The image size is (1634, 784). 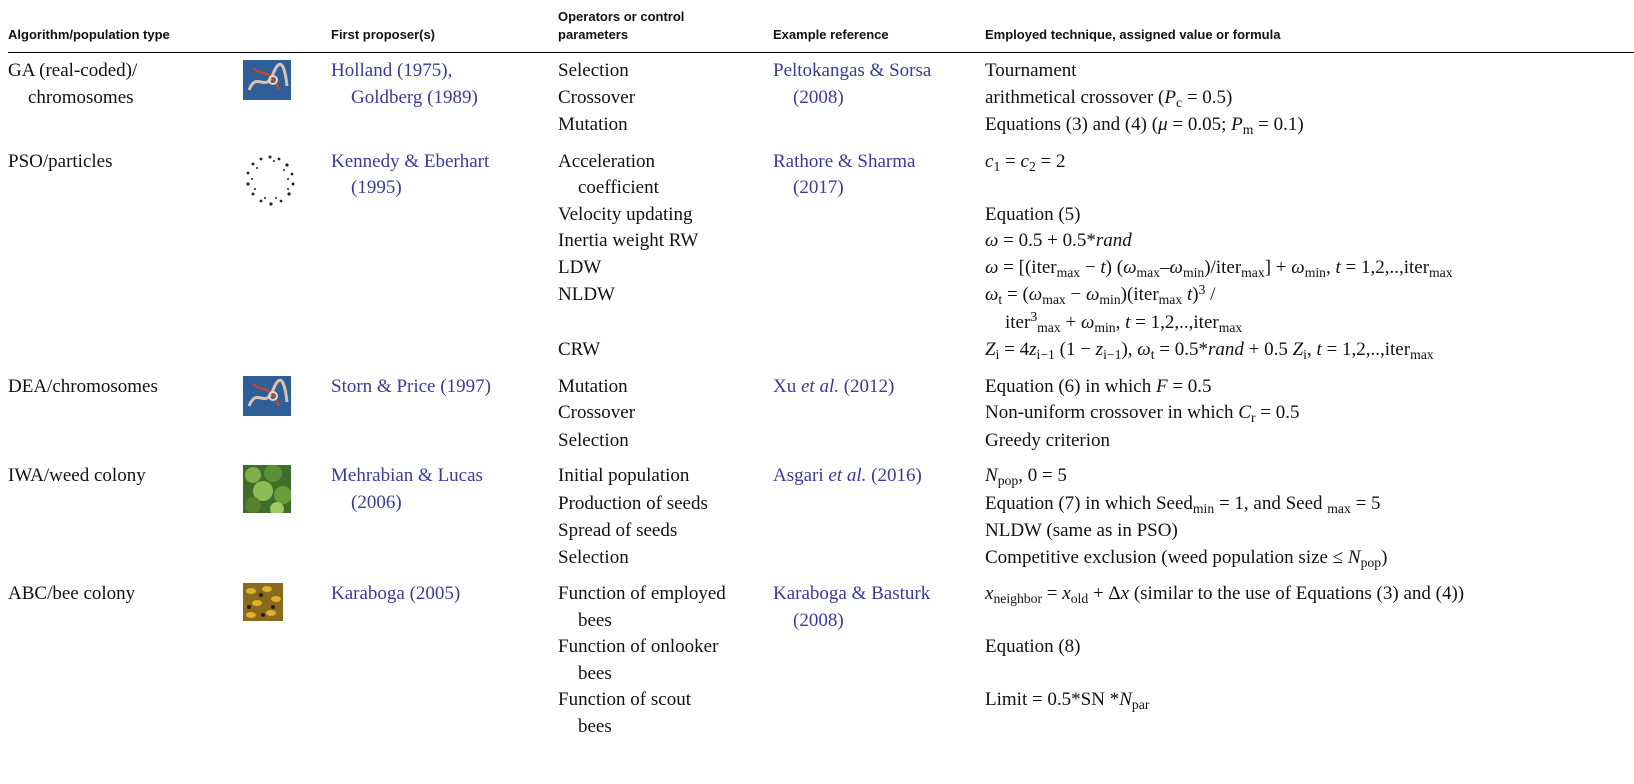 I want to click on text-run: Function of employed, so click(x=642, y=593).